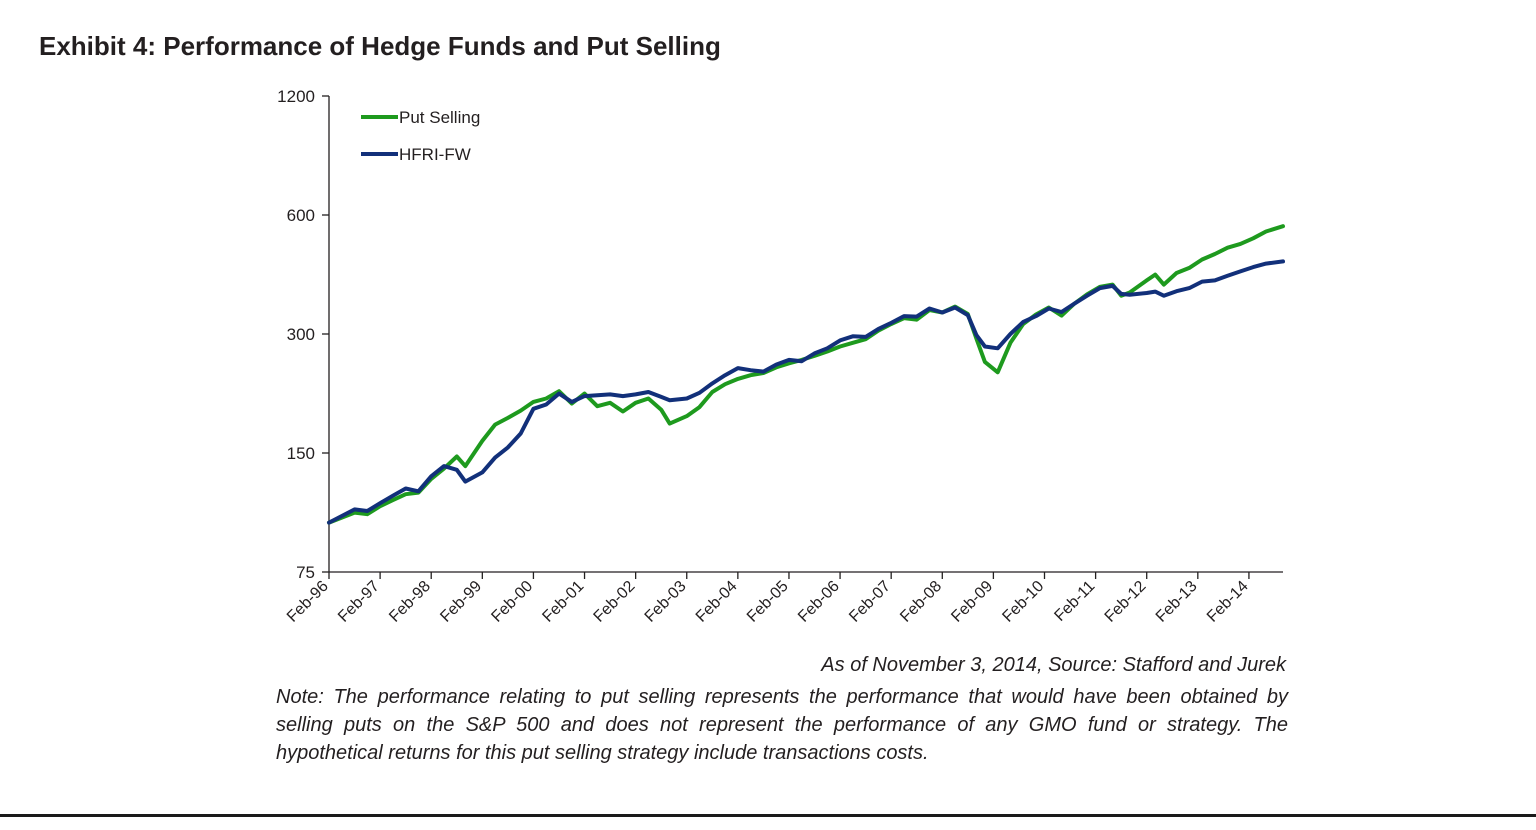  I want to click on x-tick-label: Feb-99, so click(461, 602).